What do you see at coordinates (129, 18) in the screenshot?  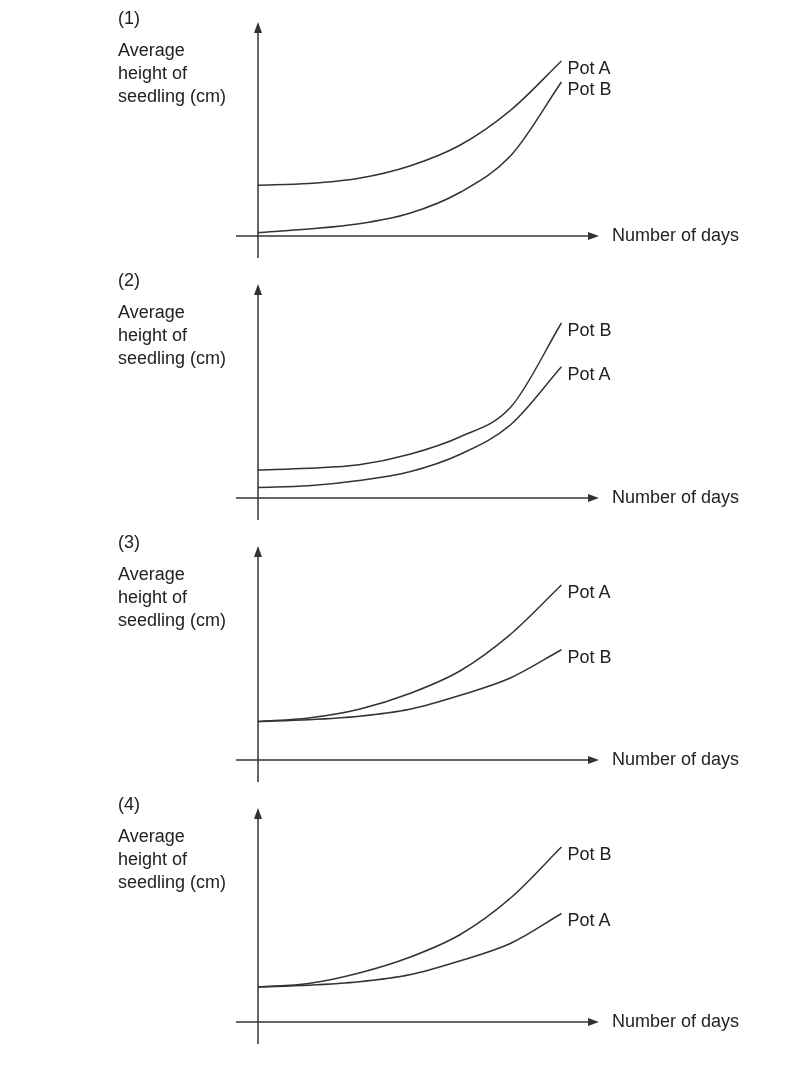 I see `chart-title: (1)` at bounding box center [129, 18].